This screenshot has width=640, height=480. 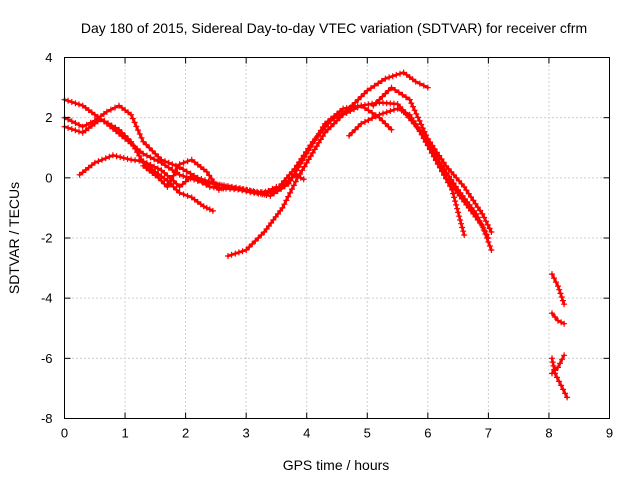 I want to click on x-axis-label: GPS time / hours, so click(x=336, y=465).